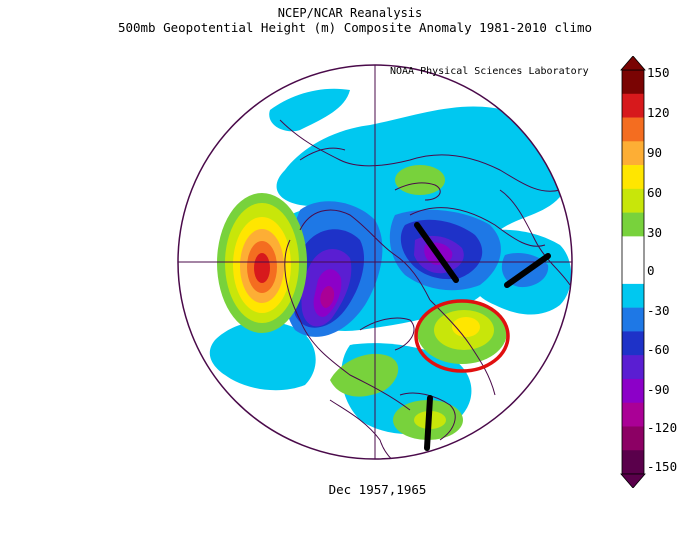  What do you see at coordinates (350, 13) in the screenshot?
I see `title-line-1: NCEP/NCAR Reanalysis` at bounding box center [350, 13].